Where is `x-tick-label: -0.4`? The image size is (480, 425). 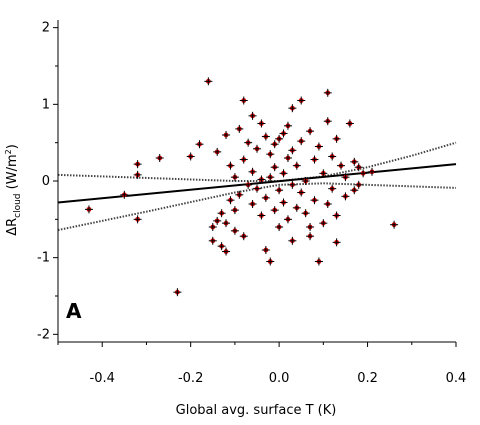
x-tick-label: -0.4 is located at coordinates (102, 378).